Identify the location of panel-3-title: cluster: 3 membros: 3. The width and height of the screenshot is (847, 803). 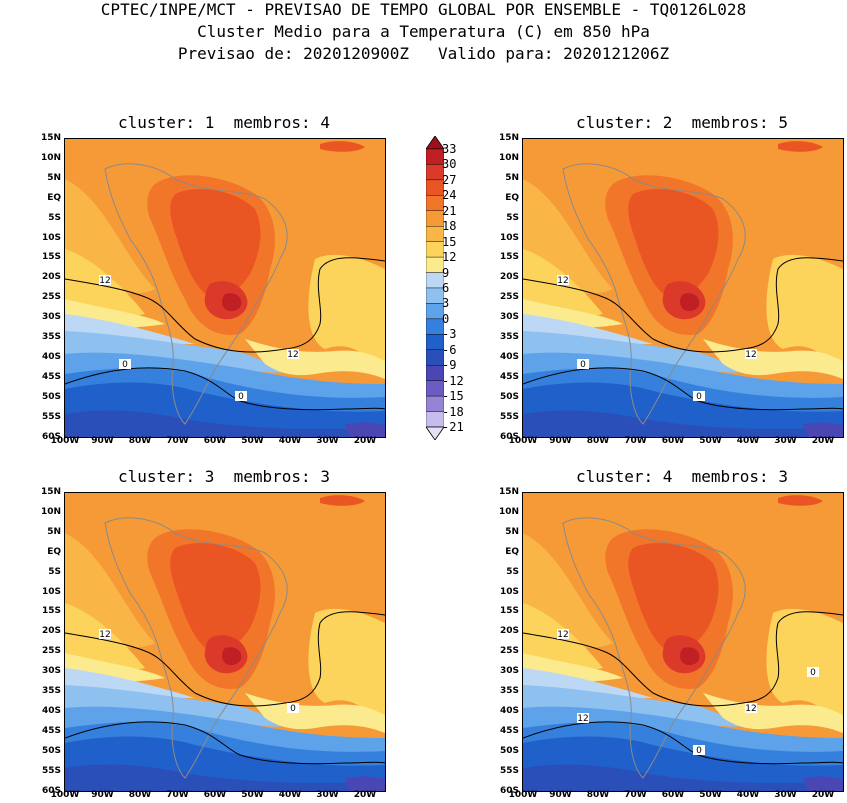
(224, 476).